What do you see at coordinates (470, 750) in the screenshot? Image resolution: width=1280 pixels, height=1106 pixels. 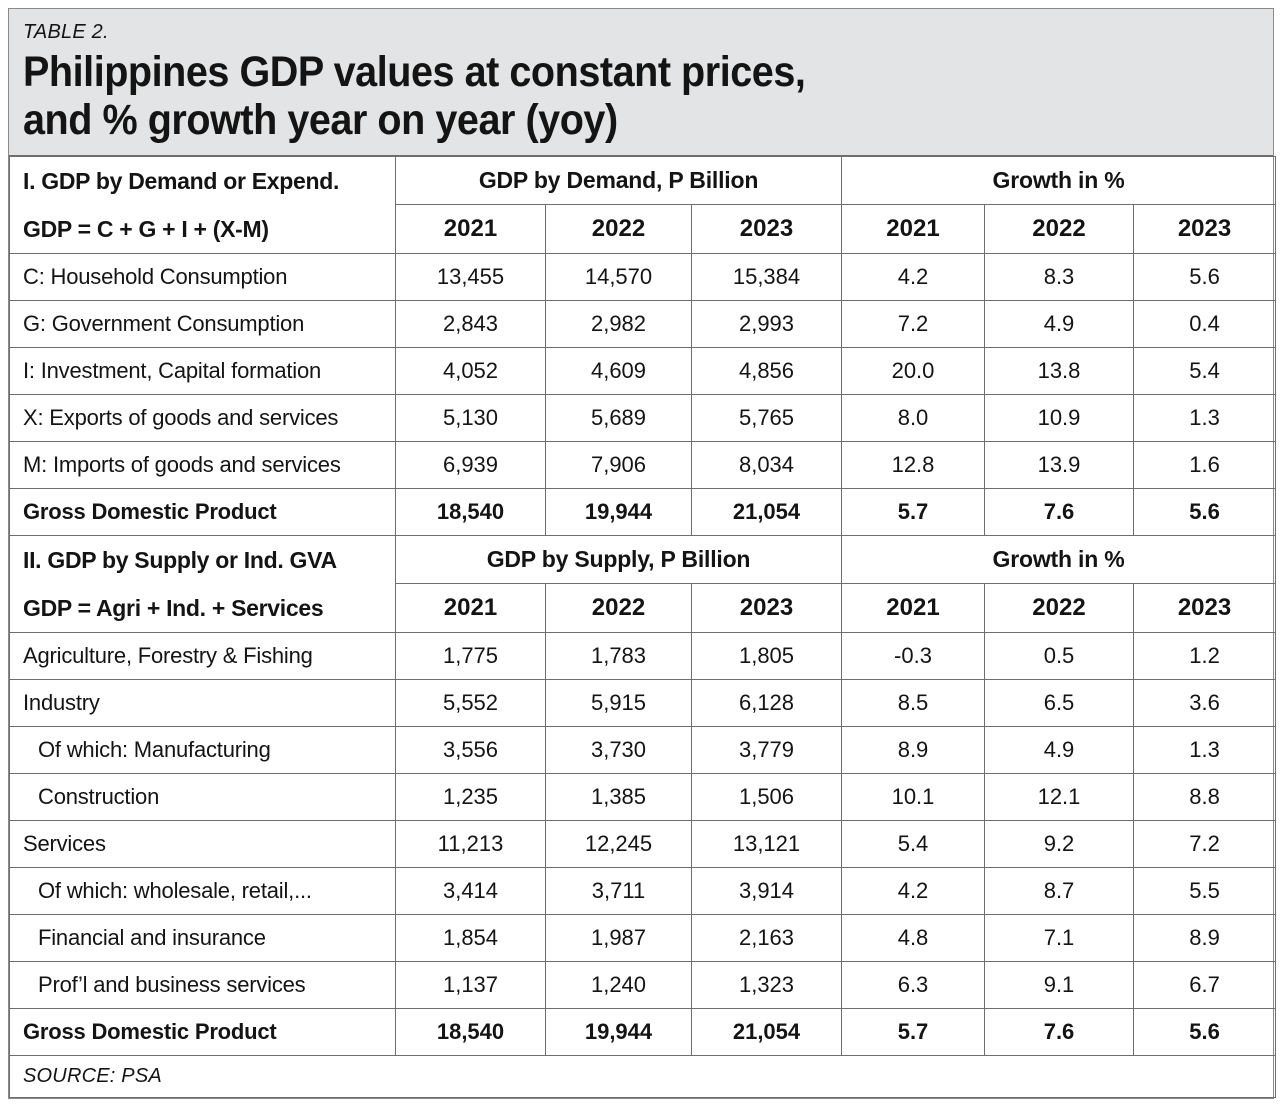 I see `value-cell: 3,556` at bounding box center [470, 750].